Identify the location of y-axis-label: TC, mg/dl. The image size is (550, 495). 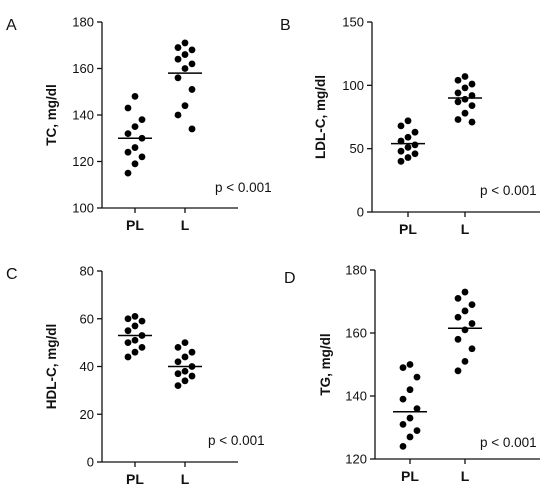
(51, 115).